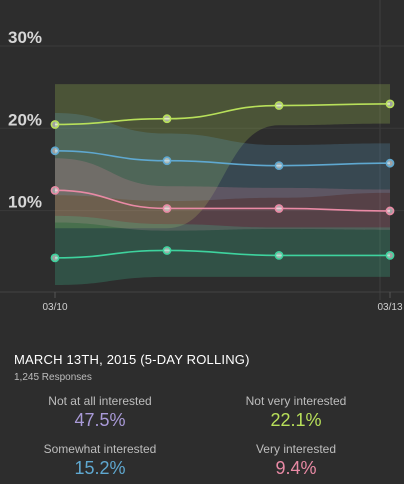 Image resolution: width=404 pixels, height=484 pixels. What do you see at coordinates (25, 37) in the screenshot?
I see `y-tick-label: 30%` at bounding box center [25, 37].